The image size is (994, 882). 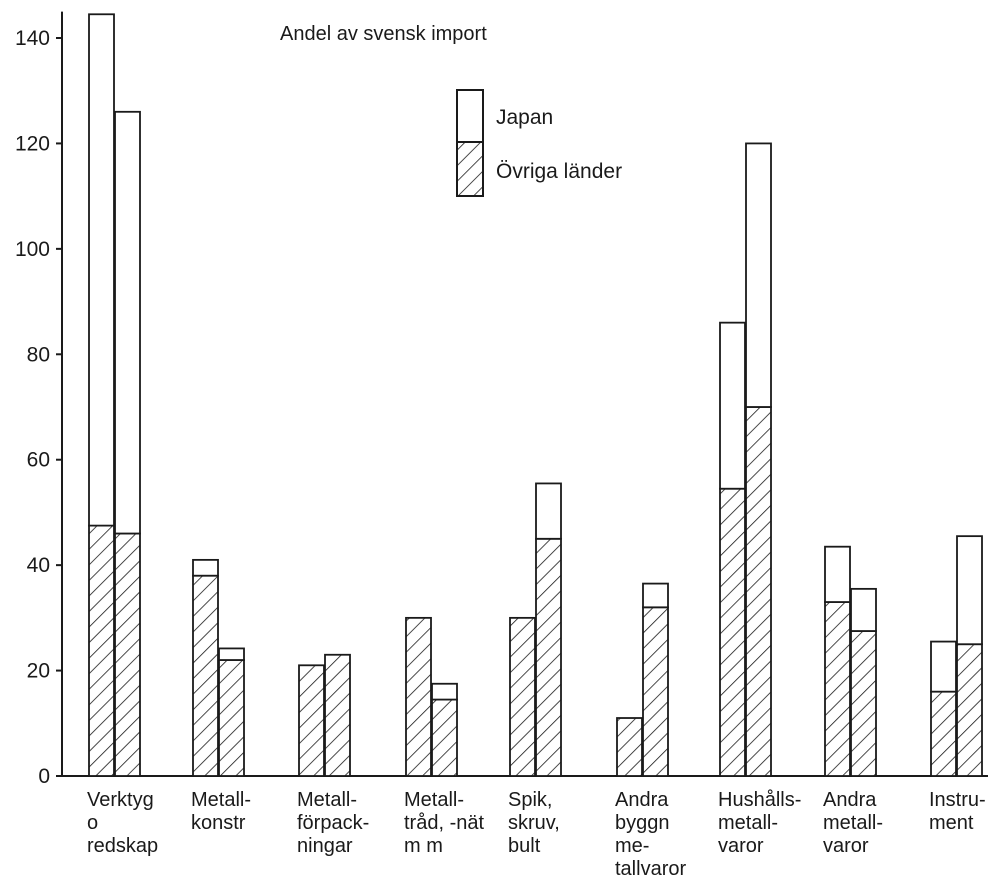 I want to click on category-label: Verktyg o redskap, so click(x=122, y=823).